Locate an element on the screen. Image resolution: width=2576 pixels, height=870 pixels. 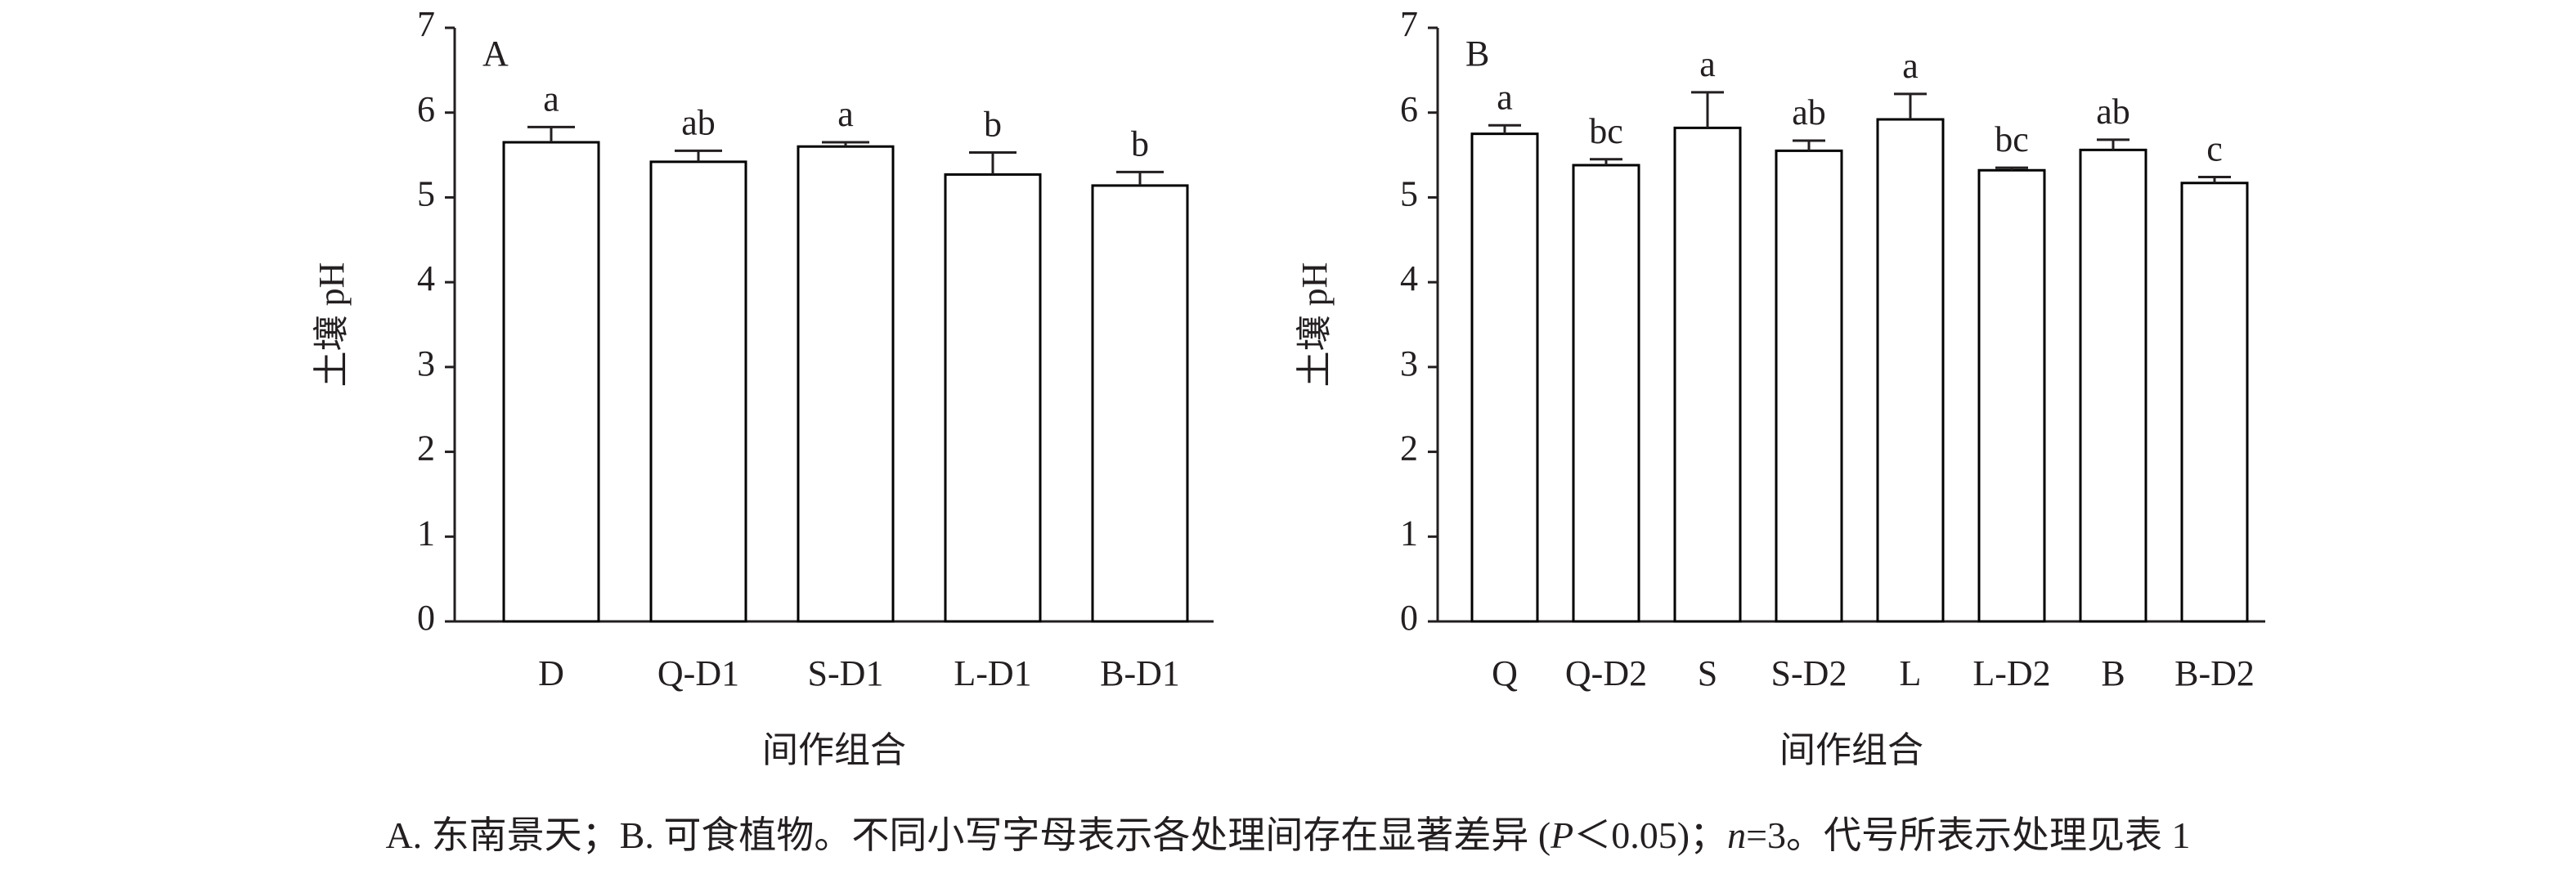
caption-part: P is located at coordinates (1562, 835).